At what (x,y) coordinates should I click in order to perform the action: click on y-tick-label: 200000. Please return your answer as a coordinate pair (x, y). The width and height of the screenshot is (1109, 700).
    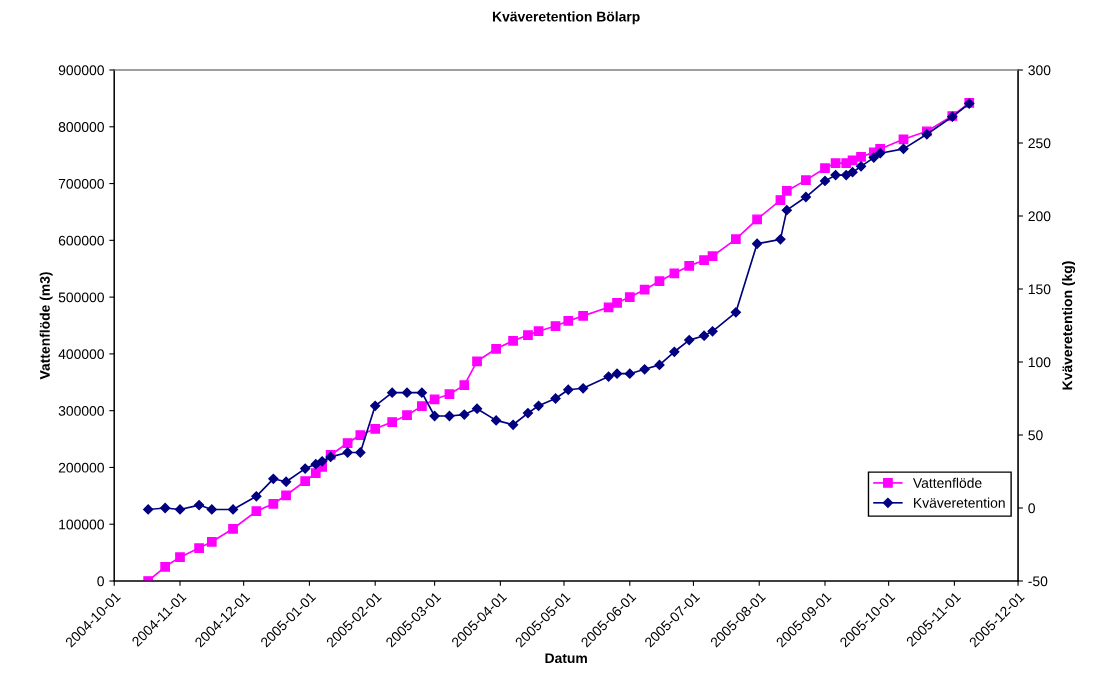
    Looking at the image, I should click on (81, 467).